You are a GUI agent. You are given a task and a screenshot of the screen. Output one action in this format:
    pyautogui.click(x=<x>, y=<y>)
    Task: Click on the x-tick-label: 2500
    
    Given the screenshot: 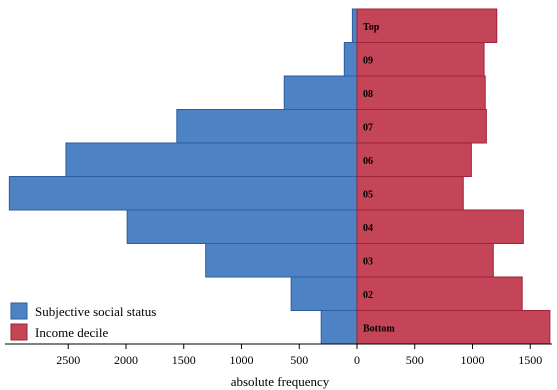 What is the action you would take?
    pyautogui.click(x=68, y=360)
    